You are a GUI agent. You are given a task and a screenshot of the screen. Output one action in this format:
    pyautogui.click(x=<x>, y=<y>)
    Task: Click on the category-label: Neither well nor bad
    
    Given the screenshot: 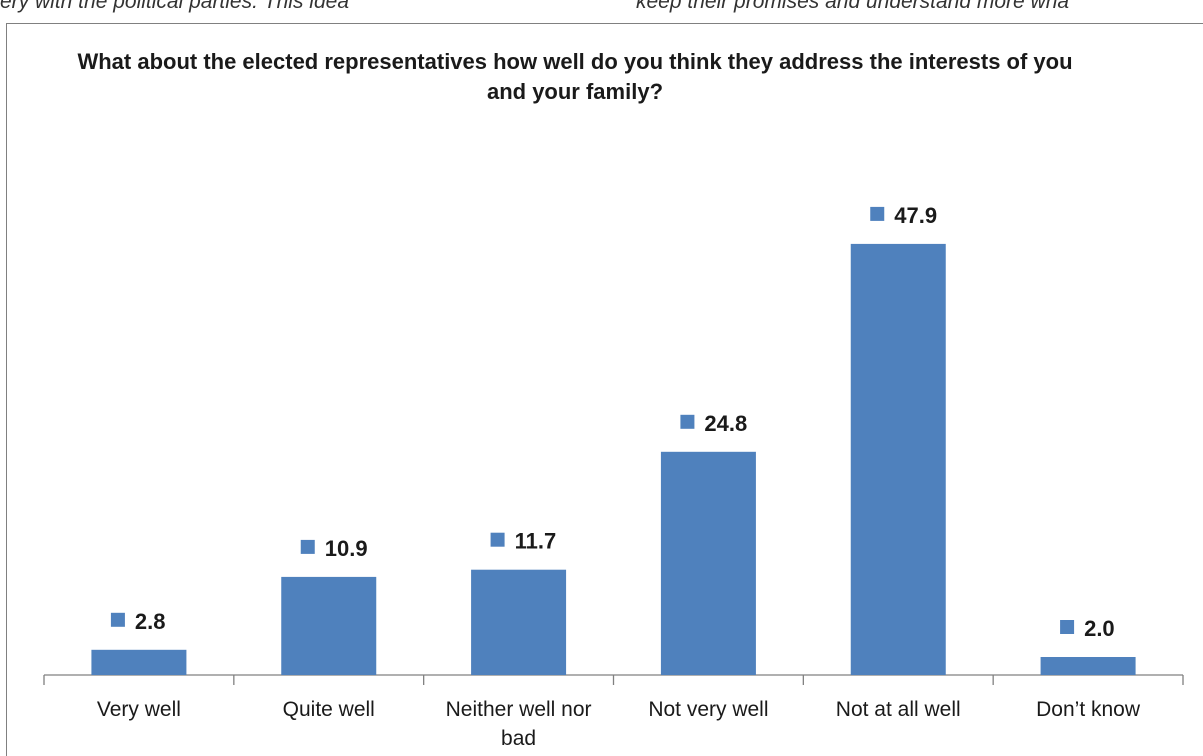 What is the action you would take?
    pyautogui.click(x=519, y=724)
    